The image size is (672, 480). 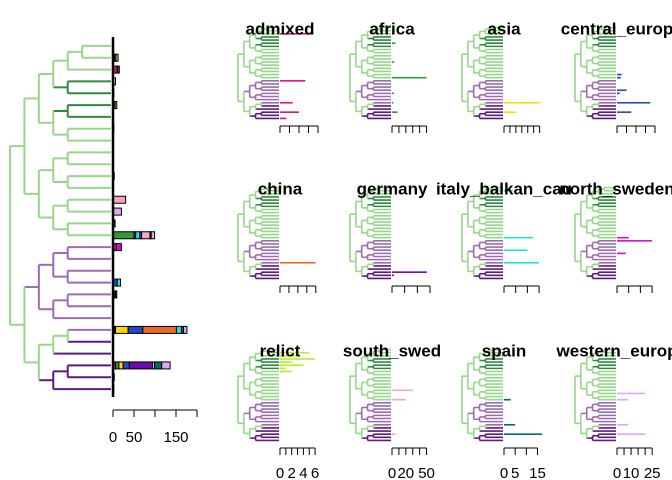 I want to click on panel-title: north_sweden, so click(x=615, y=188).